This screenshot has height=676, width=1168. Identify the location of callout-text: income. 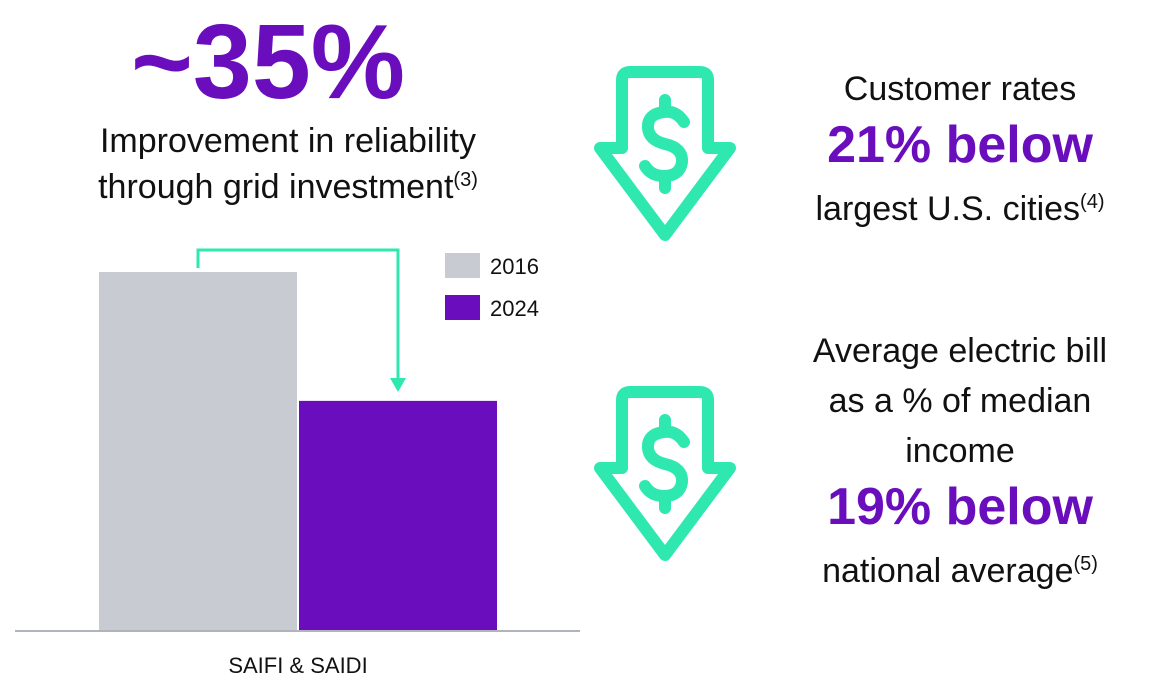
(960, 451).